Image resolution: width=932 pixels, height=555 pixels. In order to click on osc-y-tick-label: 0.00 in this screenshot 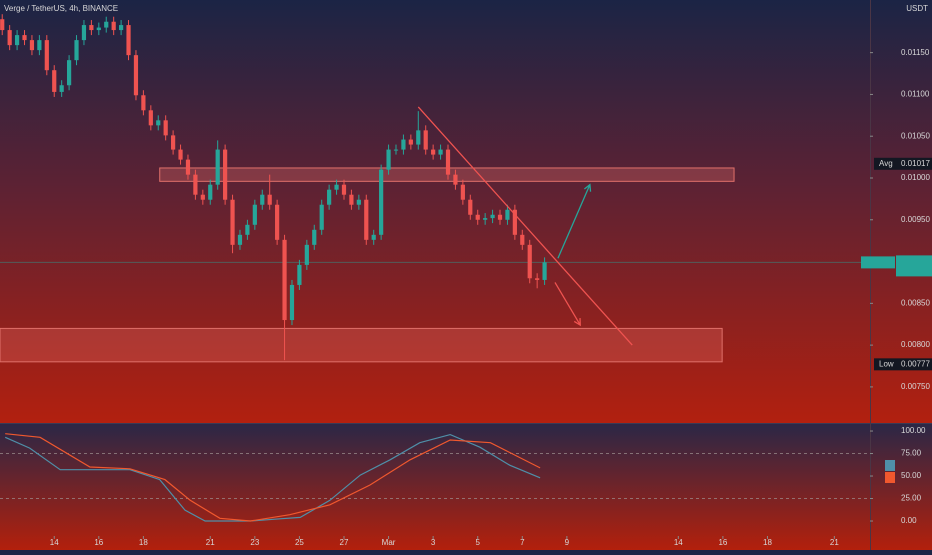, I will do `click(909, 520)`.